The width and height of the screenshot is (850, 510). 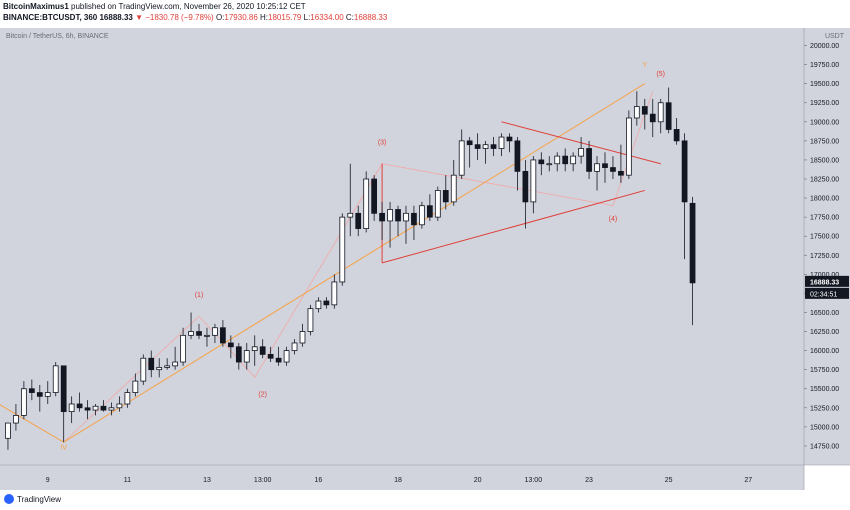 What do you see at coordinates (36, 6) in the screenshot?
I see `publisher-name: BitcoinMaximus1` at bounding box center [36, 6].